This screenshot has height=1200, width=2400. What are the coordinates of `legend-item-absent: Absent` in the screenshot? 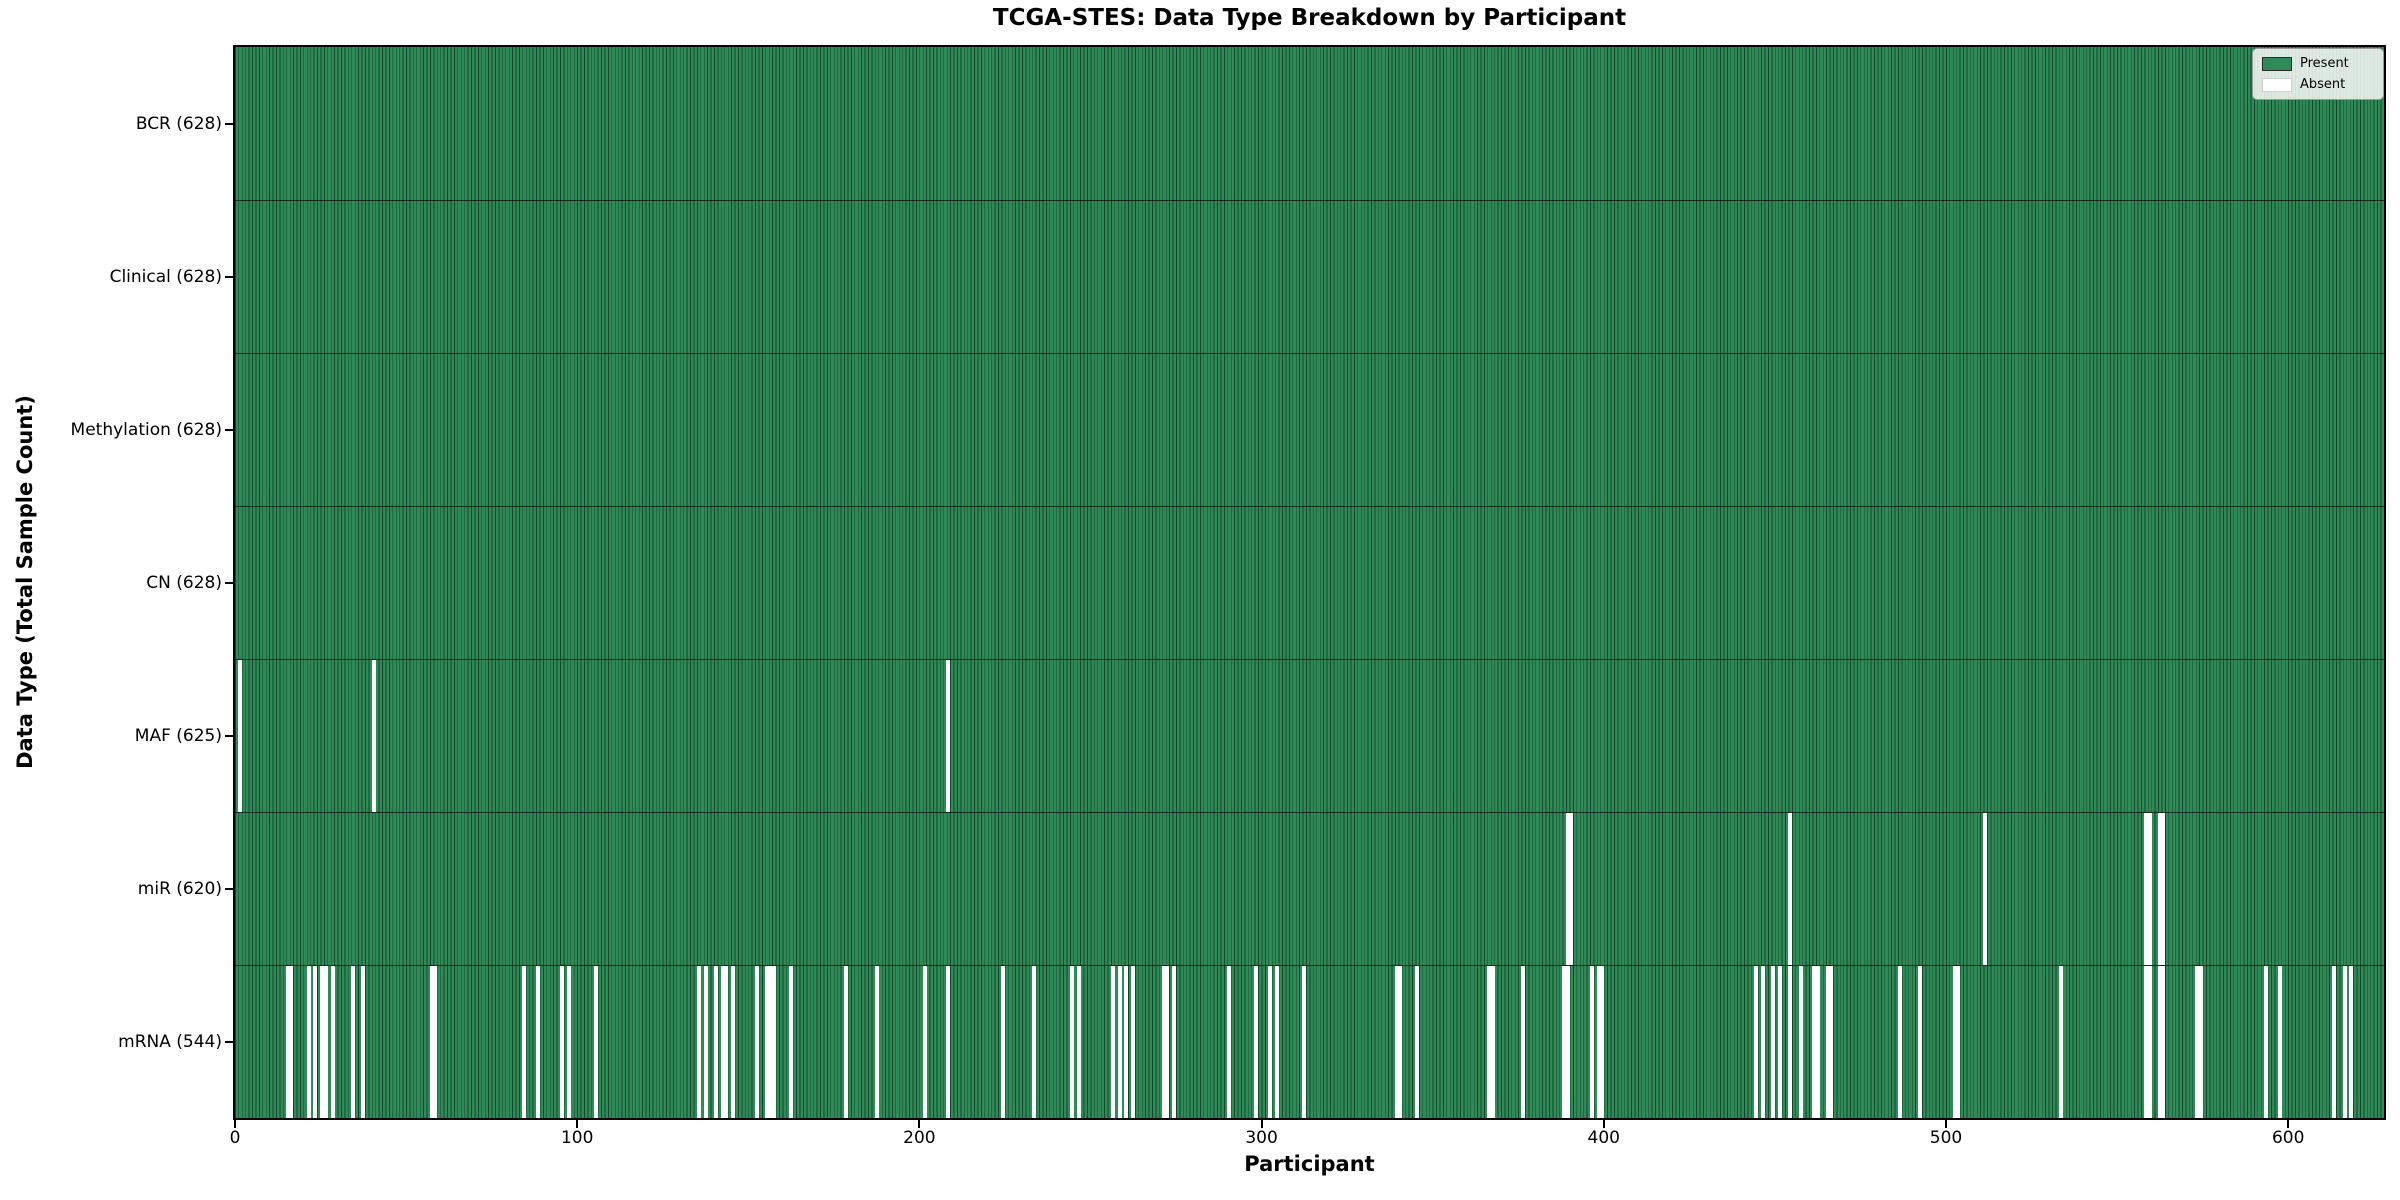 It's located at (2318, 84).